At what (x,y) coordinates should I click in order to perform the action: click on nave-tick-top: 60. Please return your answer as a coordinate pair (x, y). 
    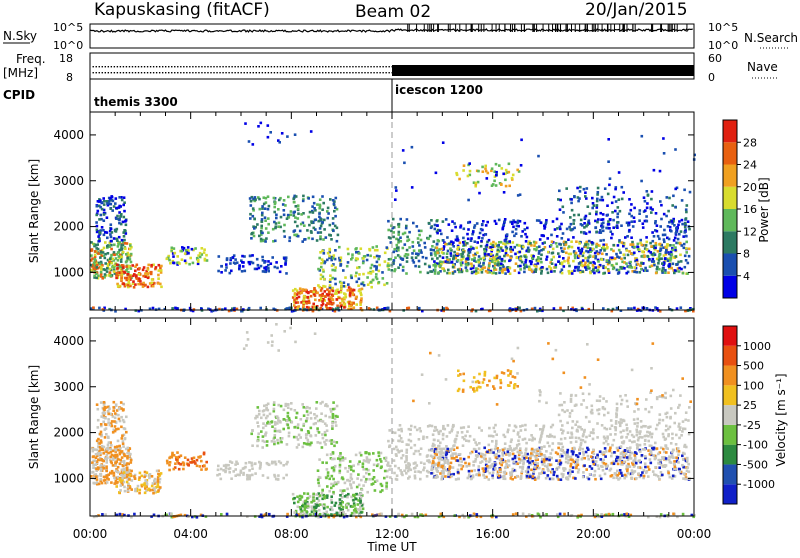
    Looking at the image, I should click on (715, 58).